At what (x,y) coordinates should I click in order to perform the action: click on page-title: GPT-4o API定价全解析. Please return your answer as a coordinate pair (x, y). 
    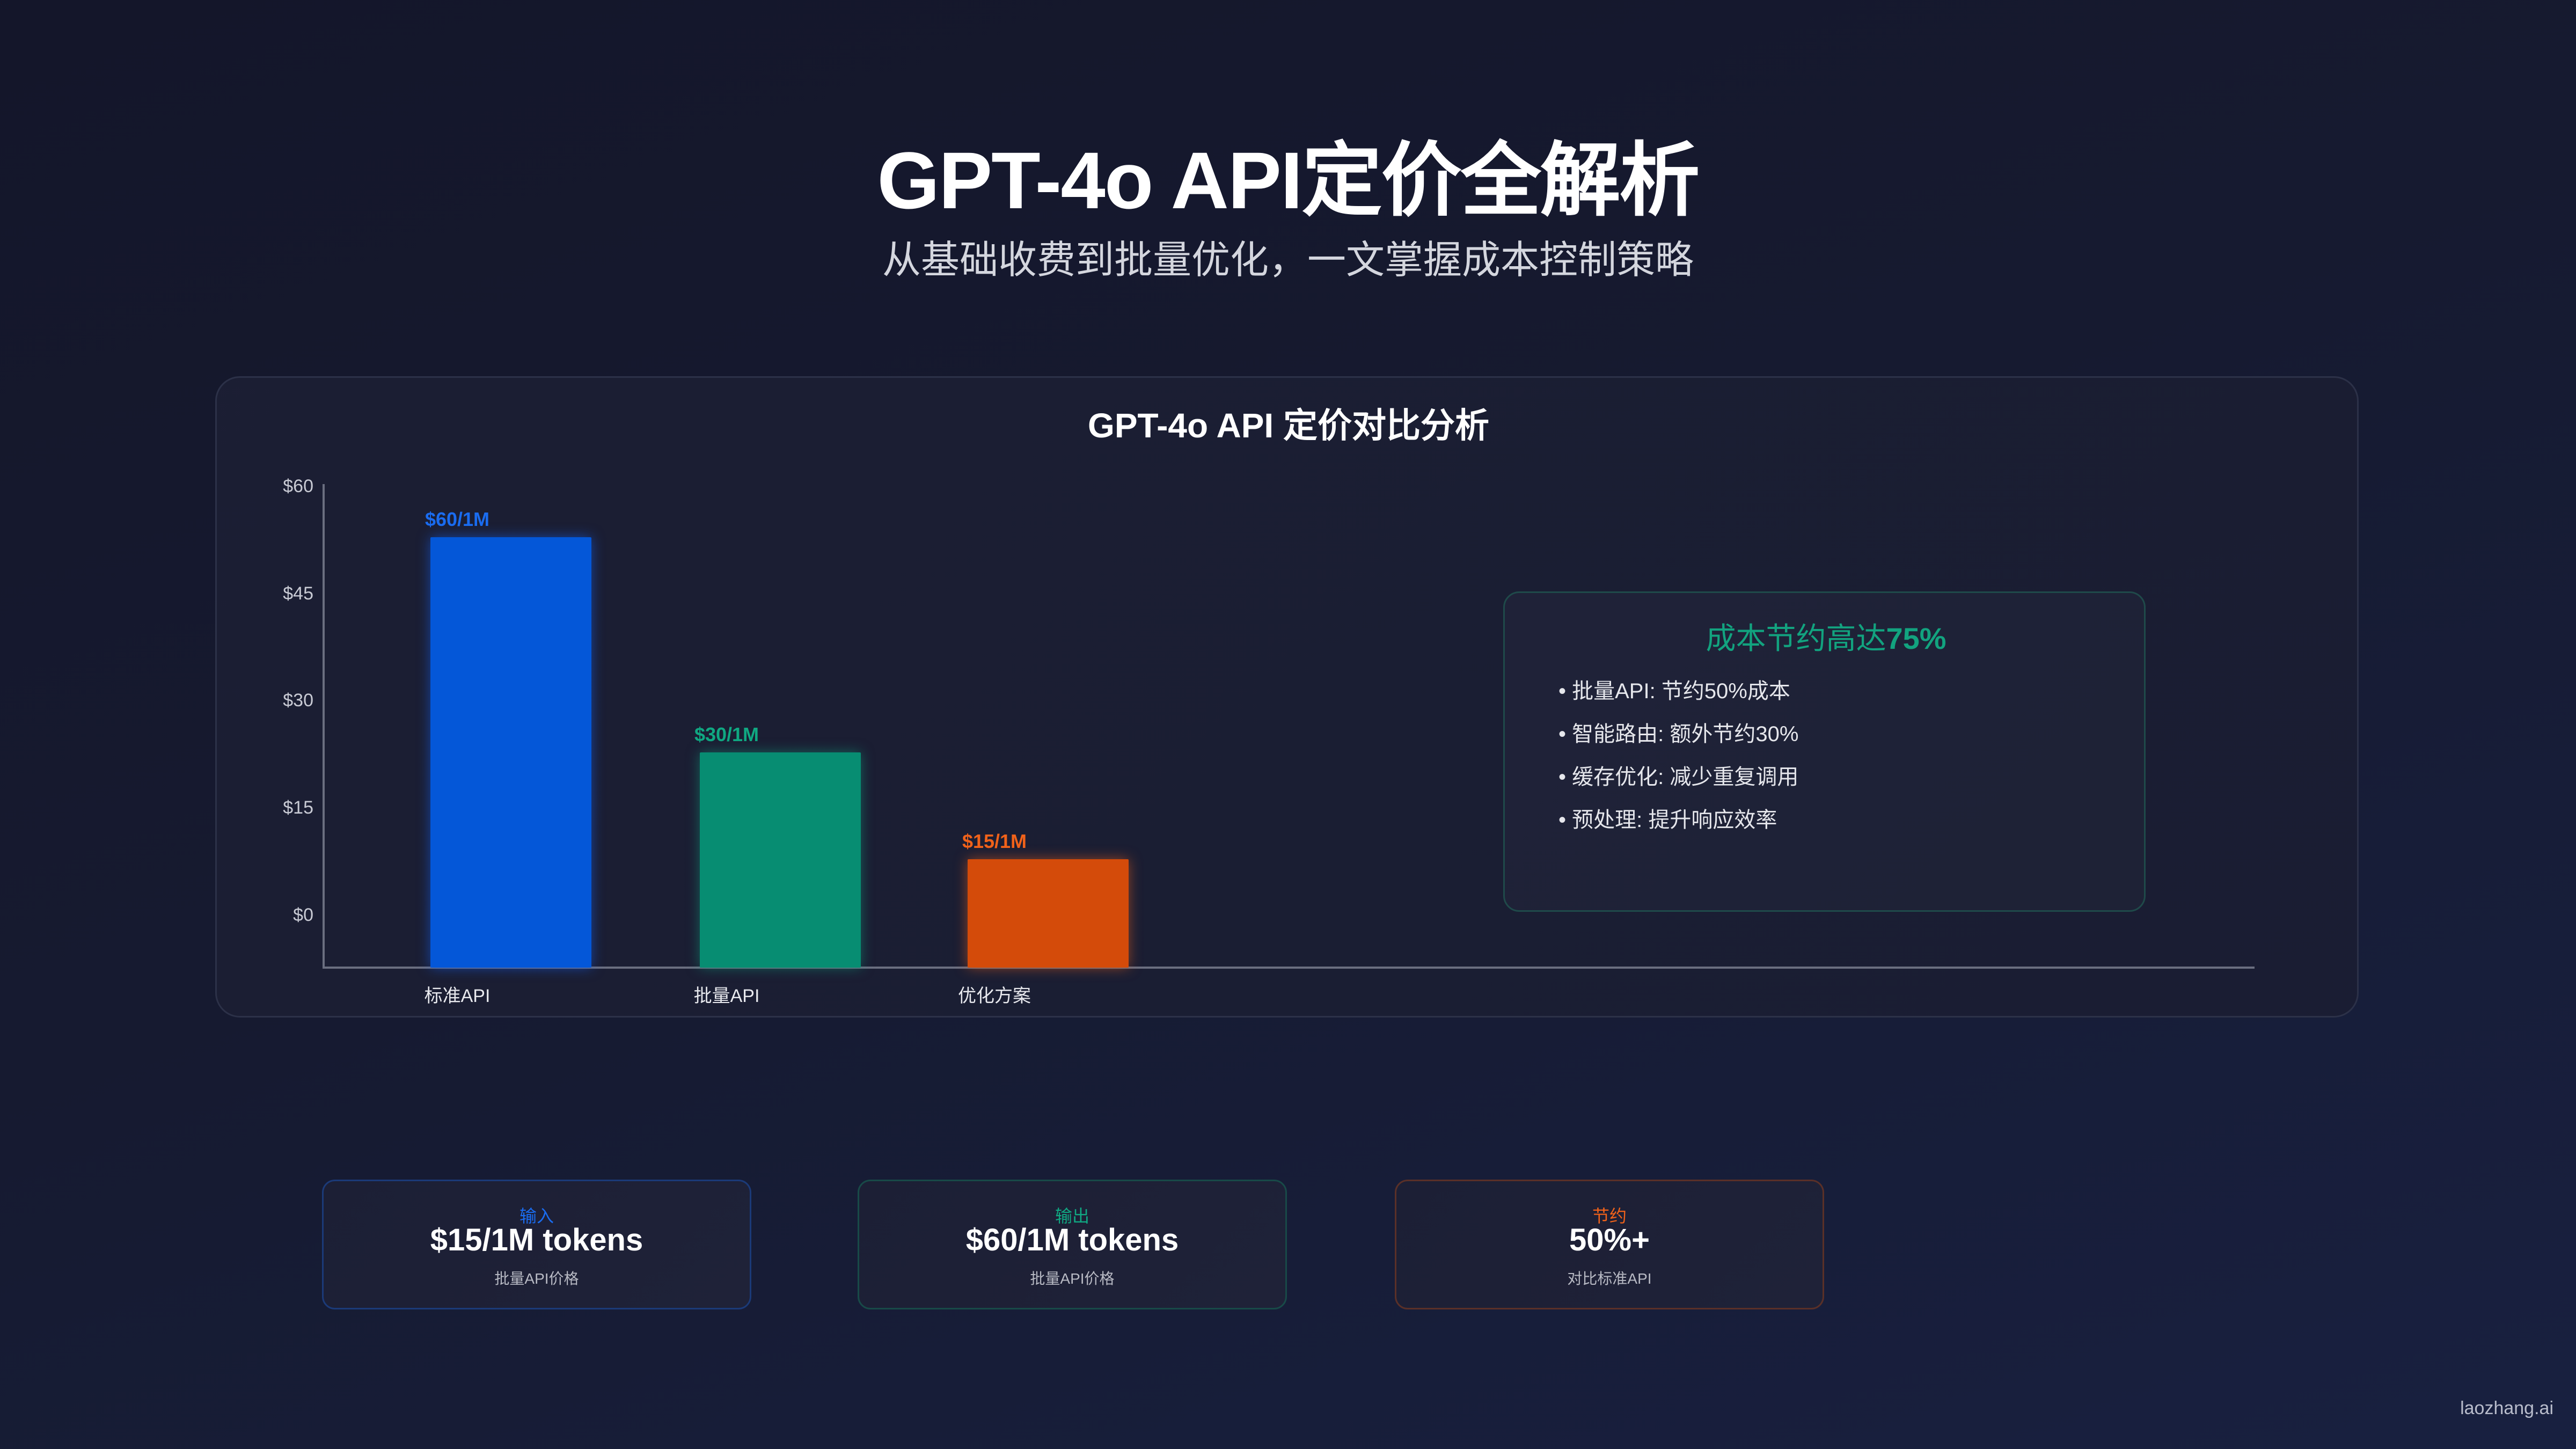
    Looking at the image, I should click on (1288, 180).